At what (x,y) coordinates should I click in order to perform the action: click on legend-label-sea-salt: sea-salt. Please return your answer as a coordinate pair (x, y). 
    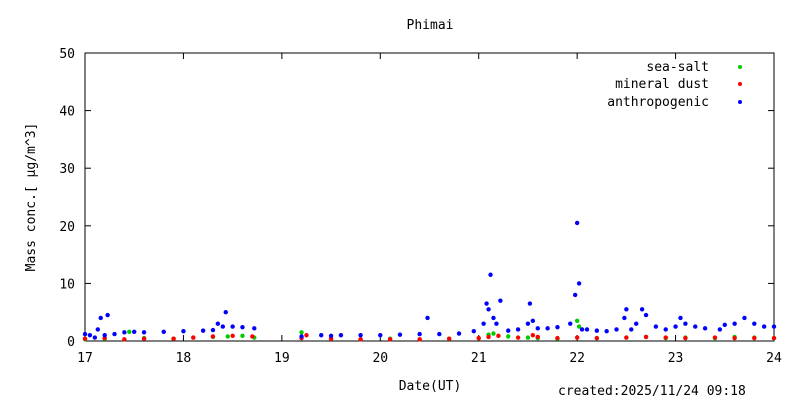
    Looking at the image, I should click on (677, 67).